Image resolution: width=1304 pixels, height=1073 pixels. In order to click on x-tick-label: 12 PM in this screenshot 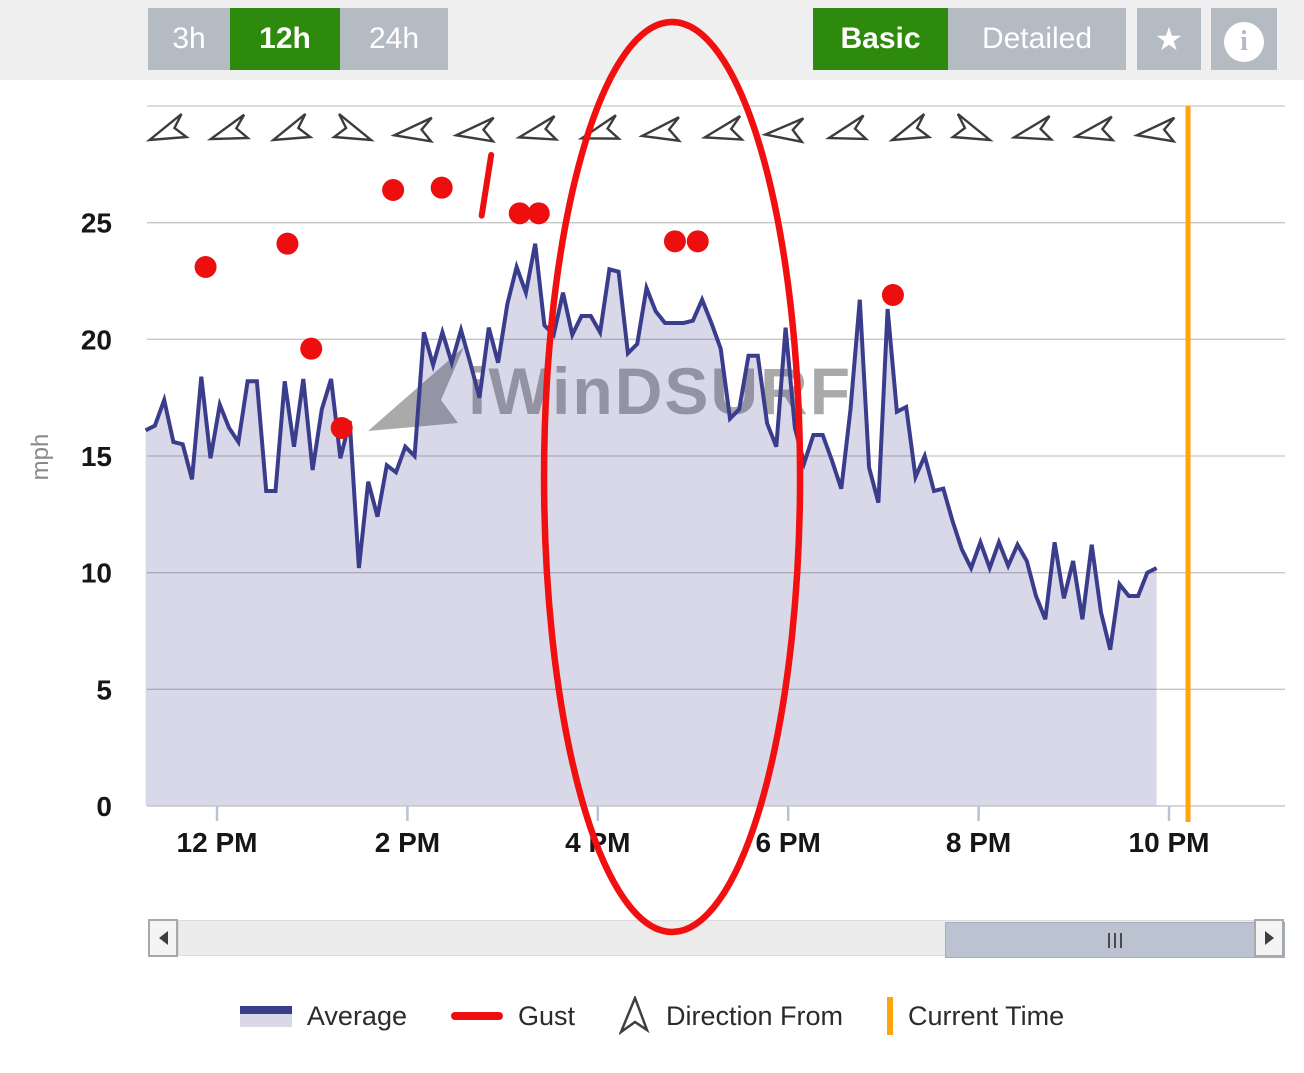, I will do `click(217, 842)`.